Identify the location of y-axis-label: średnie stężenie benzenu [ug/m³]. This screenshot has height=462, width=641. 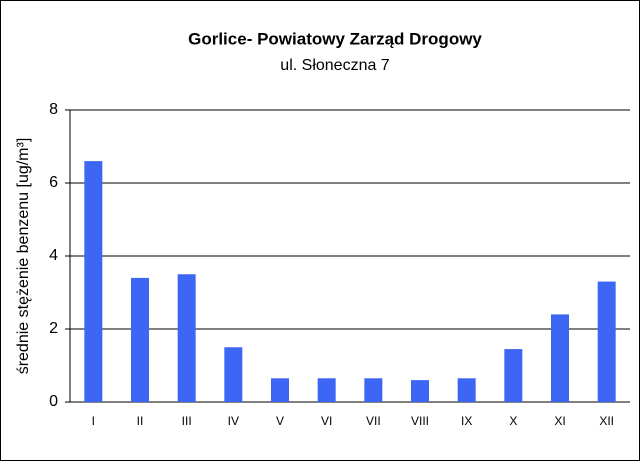
(23, 256).